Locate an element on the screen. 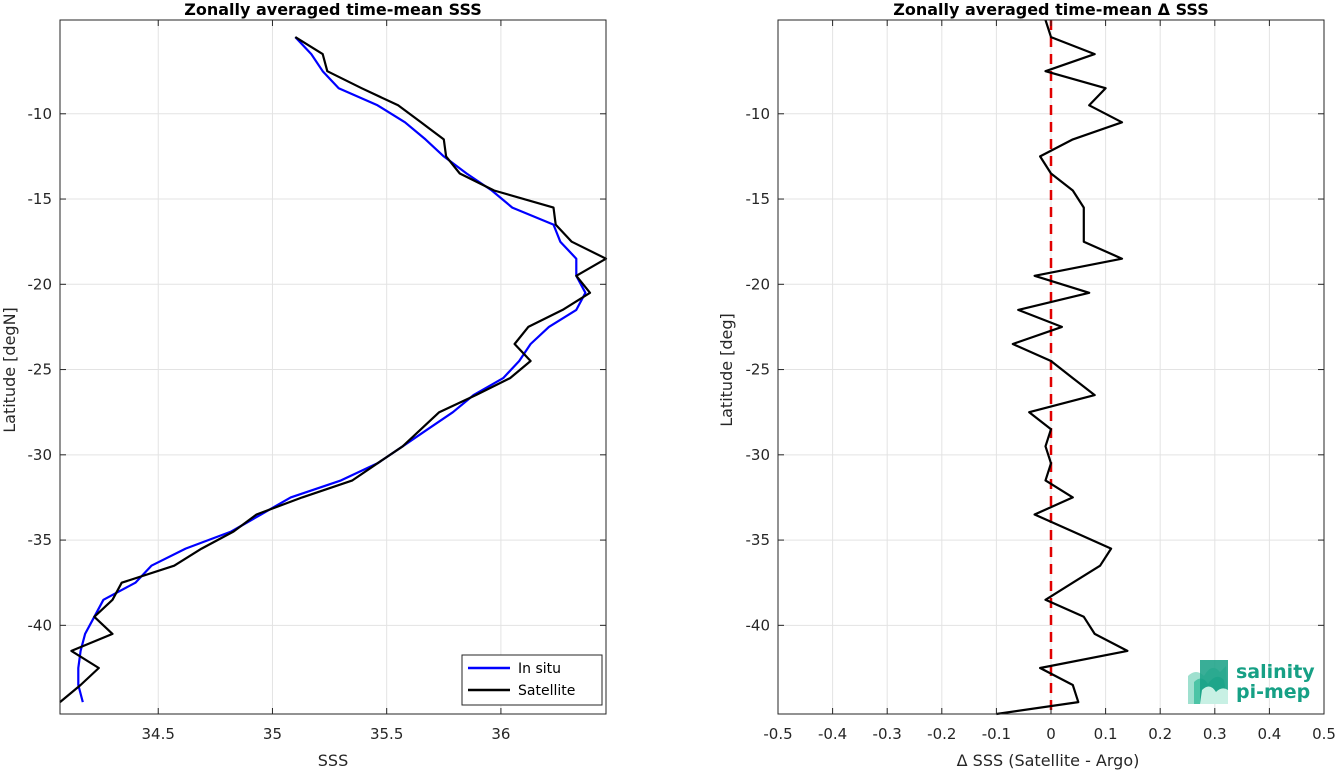  salinity-pi-mep-logo: salinity pi-mep is located at coordinates (1251, 682).